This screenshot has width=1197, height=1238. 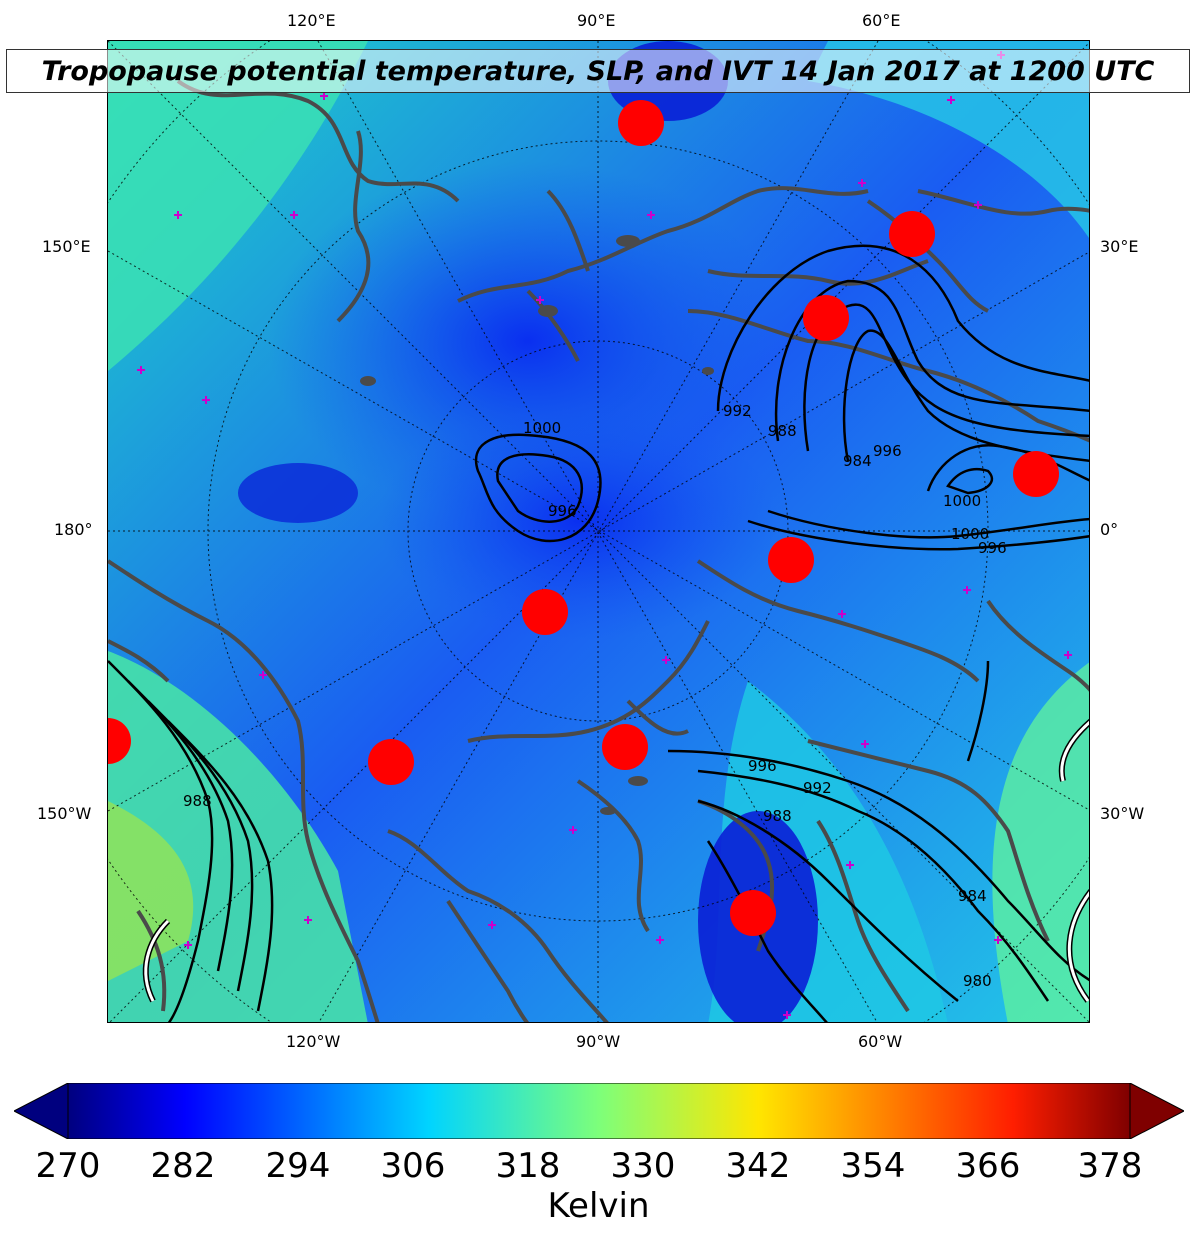 I want to click on colorbar-tick: 378, so click(x=1110, y=1166).